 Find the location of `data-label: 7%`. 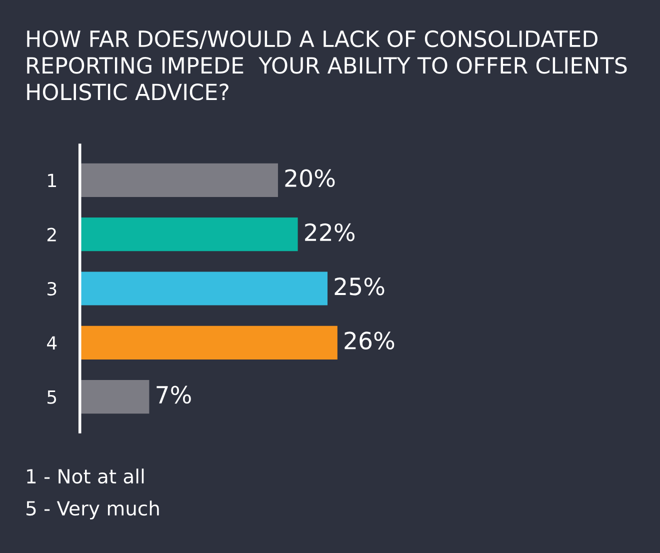

data-label: 7% is located at coordinates (173, 395).